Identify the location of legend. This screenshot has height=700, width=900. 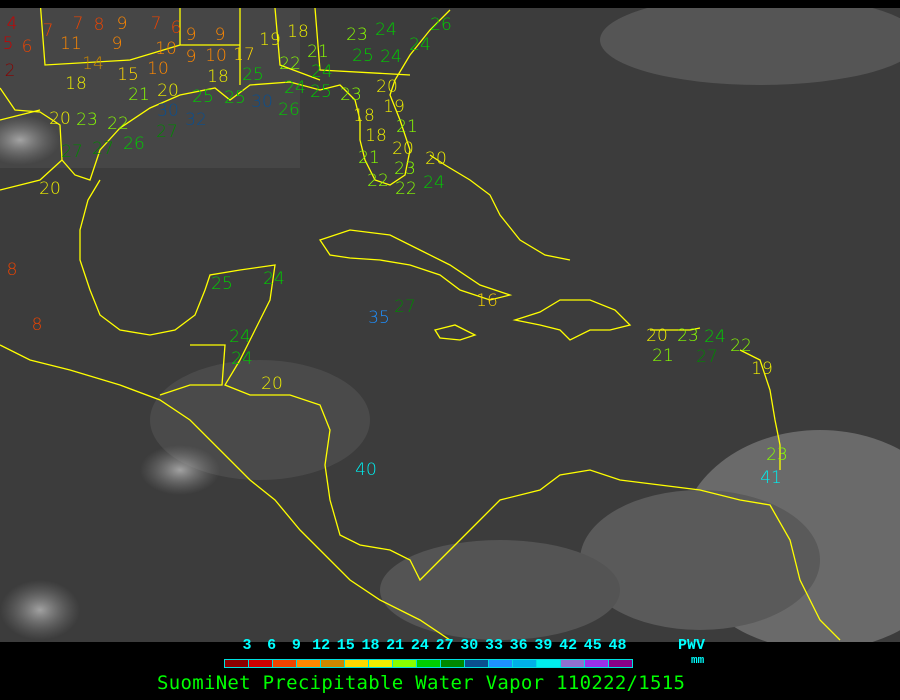
(450, 671).